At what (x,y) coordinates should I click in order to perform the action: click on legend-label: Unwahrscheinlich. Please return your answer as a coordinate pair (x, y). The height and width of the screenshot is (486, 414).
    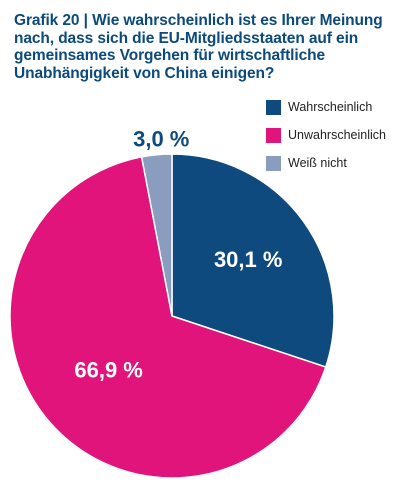
    Looking at the image, I should click on (337, 135).